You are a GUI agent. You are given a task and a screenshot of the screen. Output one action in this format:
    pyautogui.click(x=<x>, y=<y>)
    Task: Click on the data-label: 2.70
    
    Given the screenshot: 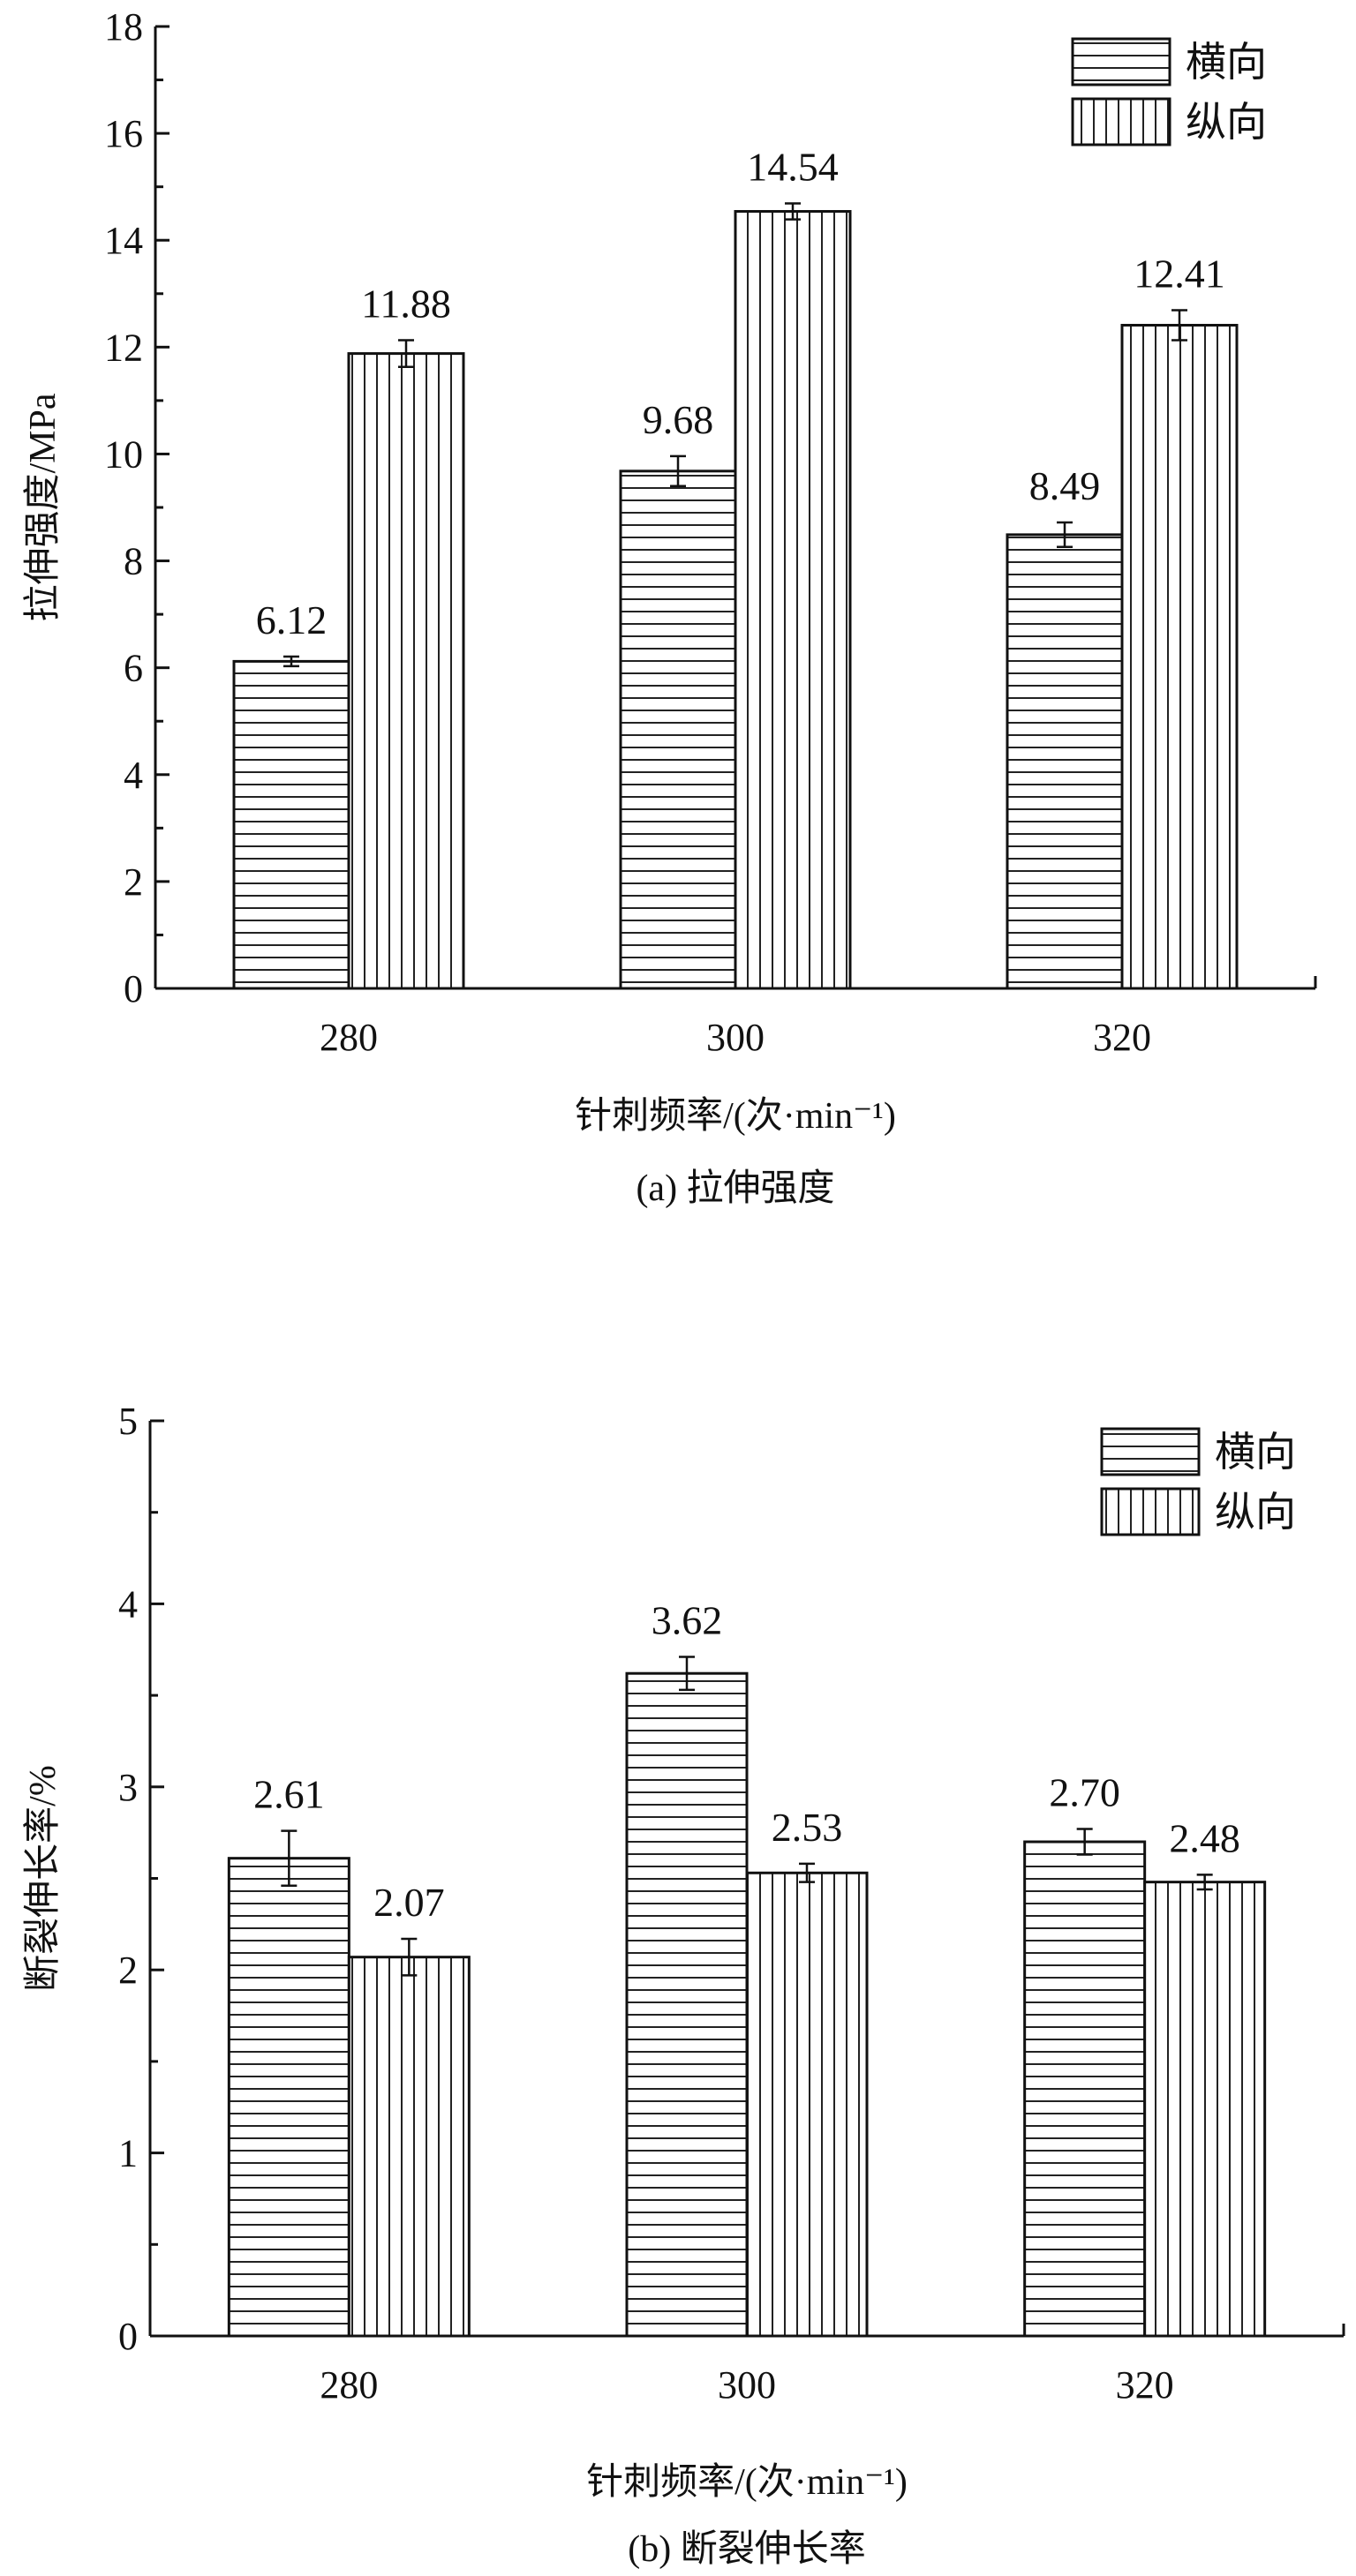 What is the action you would take?
    pyautogui.click(x=1084, y=1792)
    